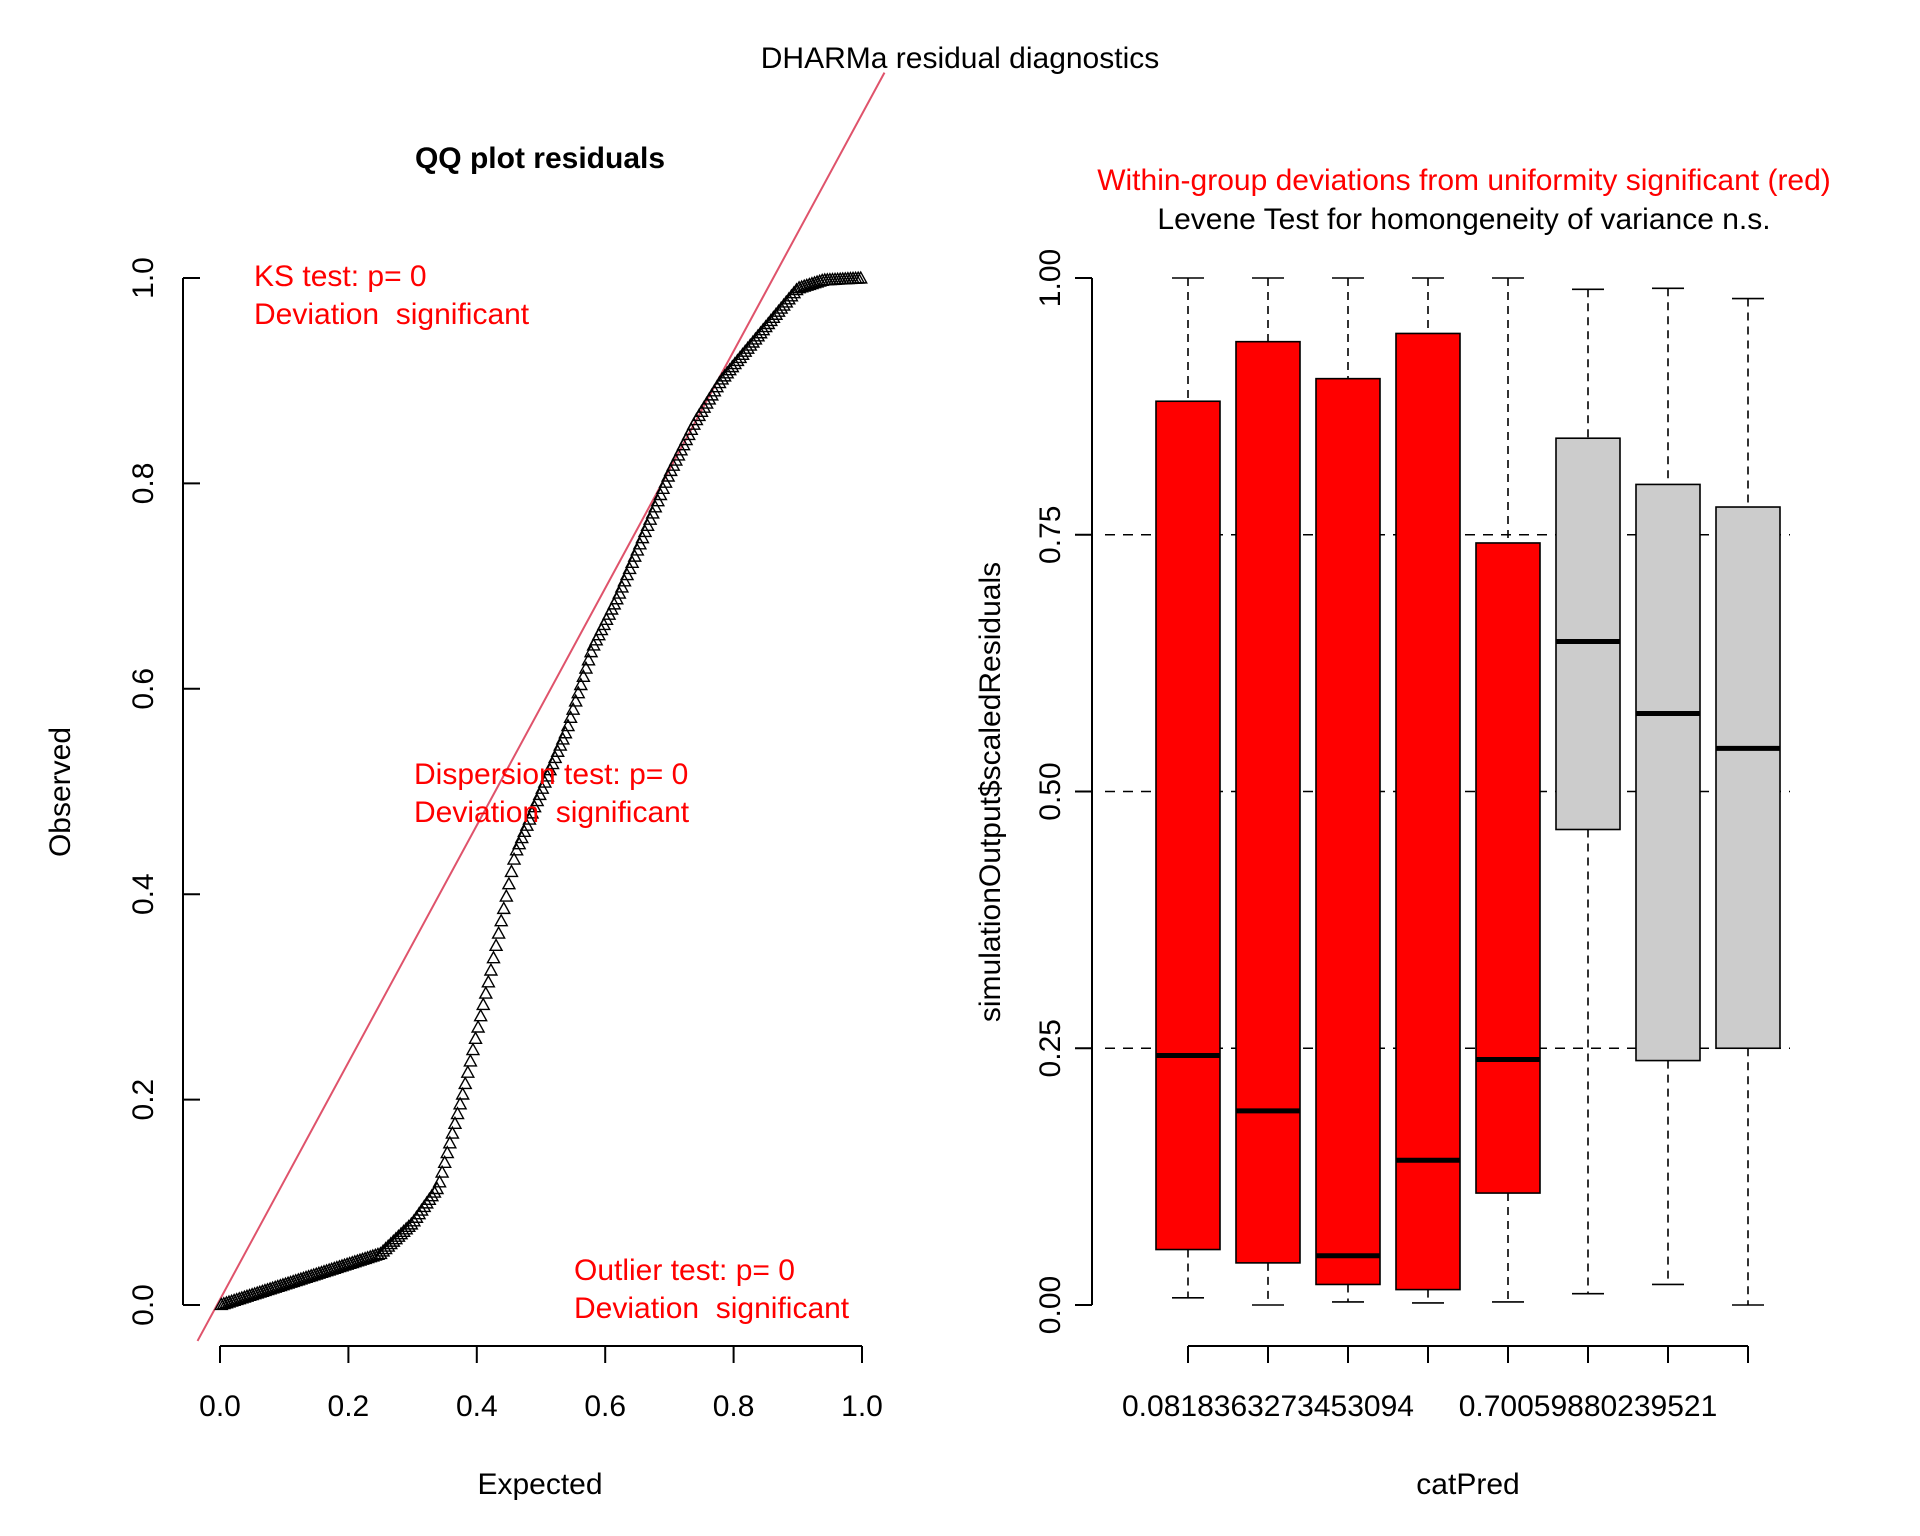 Image resolution: width=1920 pixels, height=1536 pixels. I want to click on outlier-test-label: Outlier test: p= 0, so click(684, 1270).